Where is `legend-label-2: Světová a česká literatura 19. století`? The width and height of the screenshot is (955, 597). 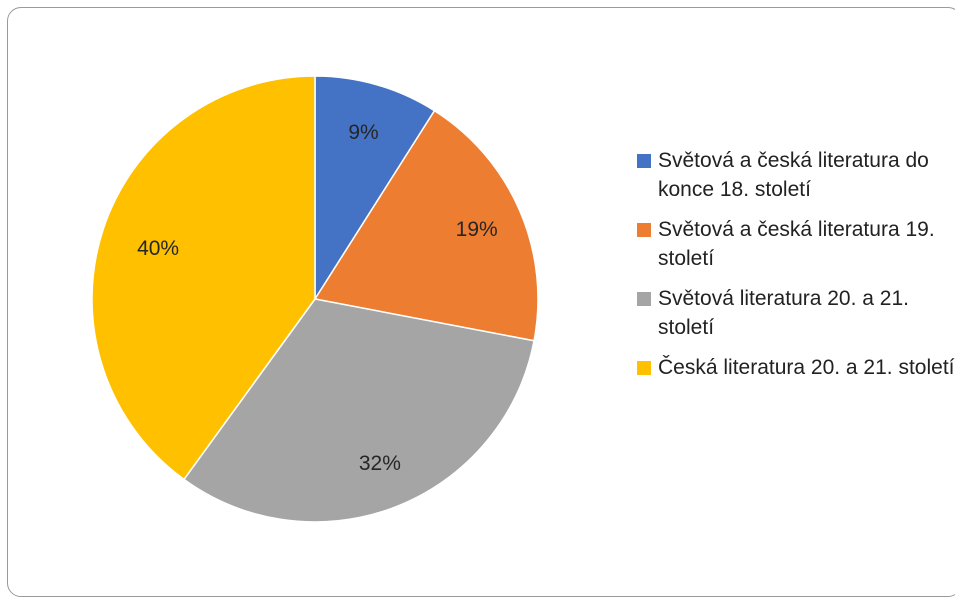 legend-label-2: Světová a česká literatura 19. století is located at coordinates (796, 244).